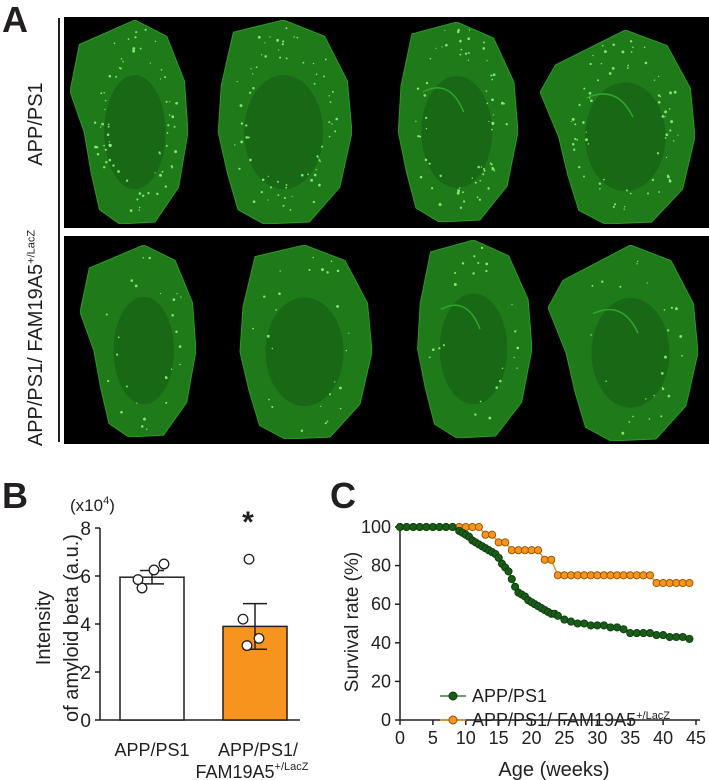 The image size is (709, 780). Describe the element at coordinates (386, 720) in the screenshot. I see `y-tick-label: 0` at that location.